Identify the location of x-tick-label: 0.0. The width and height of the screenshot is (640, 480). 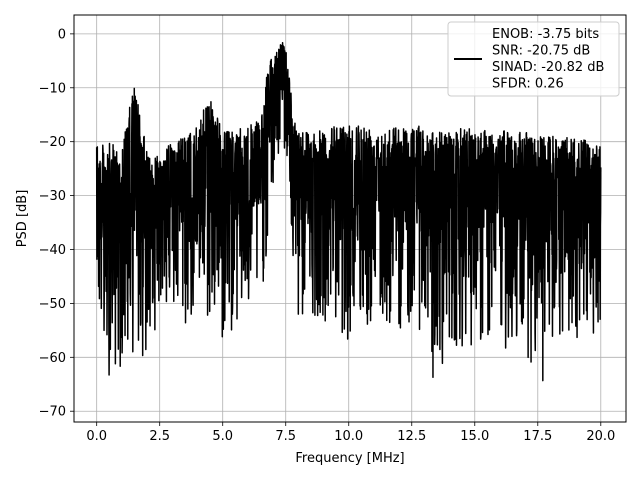
(96, 436).